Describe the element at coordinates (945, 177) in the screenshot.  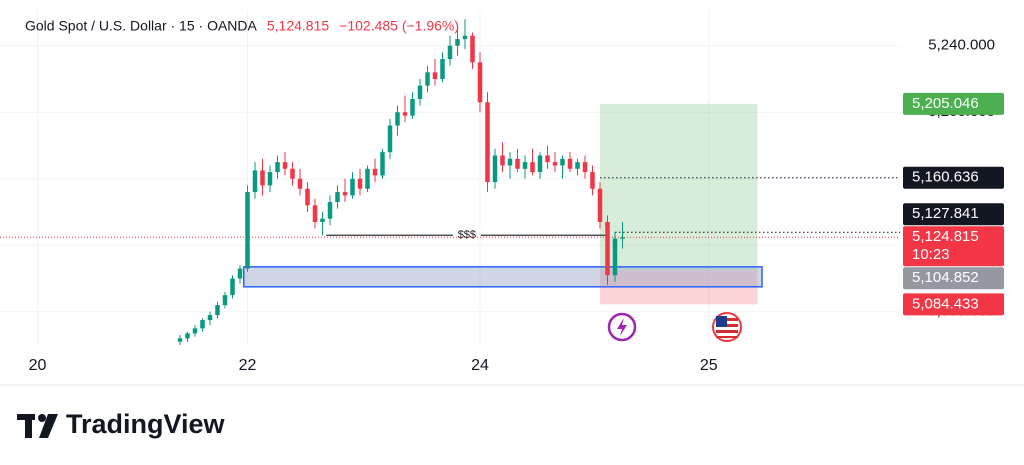
I see `price-badge-label: 5,160.636` at that location.